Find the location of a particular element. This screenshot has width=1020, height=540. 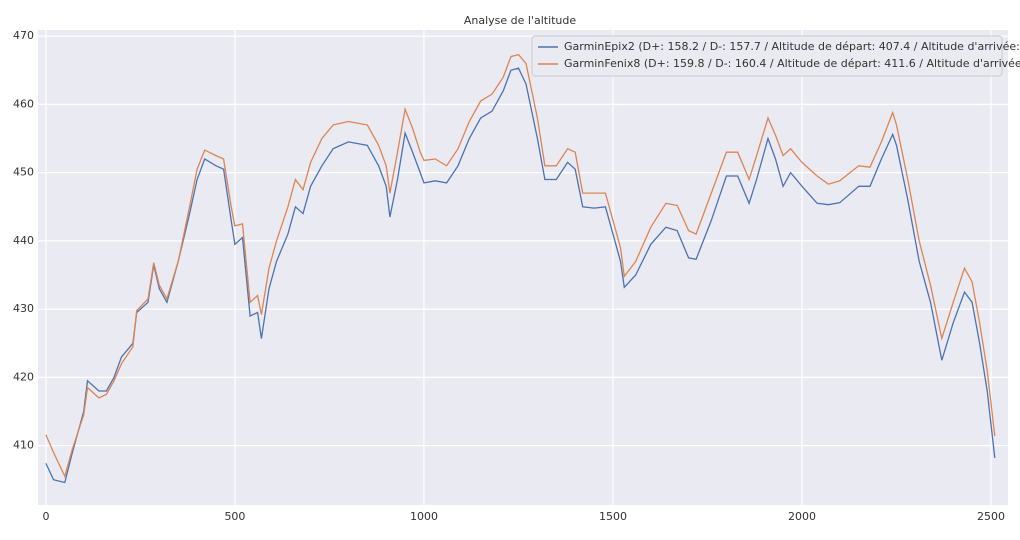

y-tick-label: 460 is located at coordinates (23, 103).